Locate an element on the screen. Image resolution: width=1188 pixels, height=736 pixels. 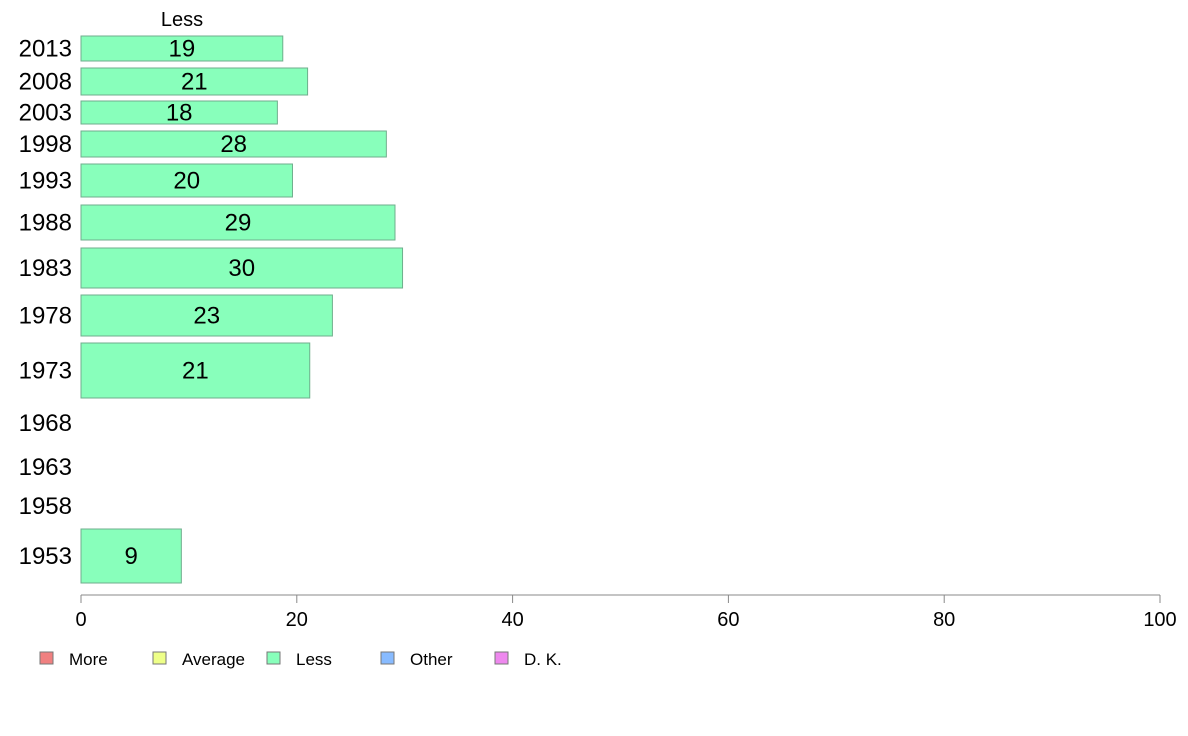
bar-value-label: 29 is located at coordinates (238, 223).